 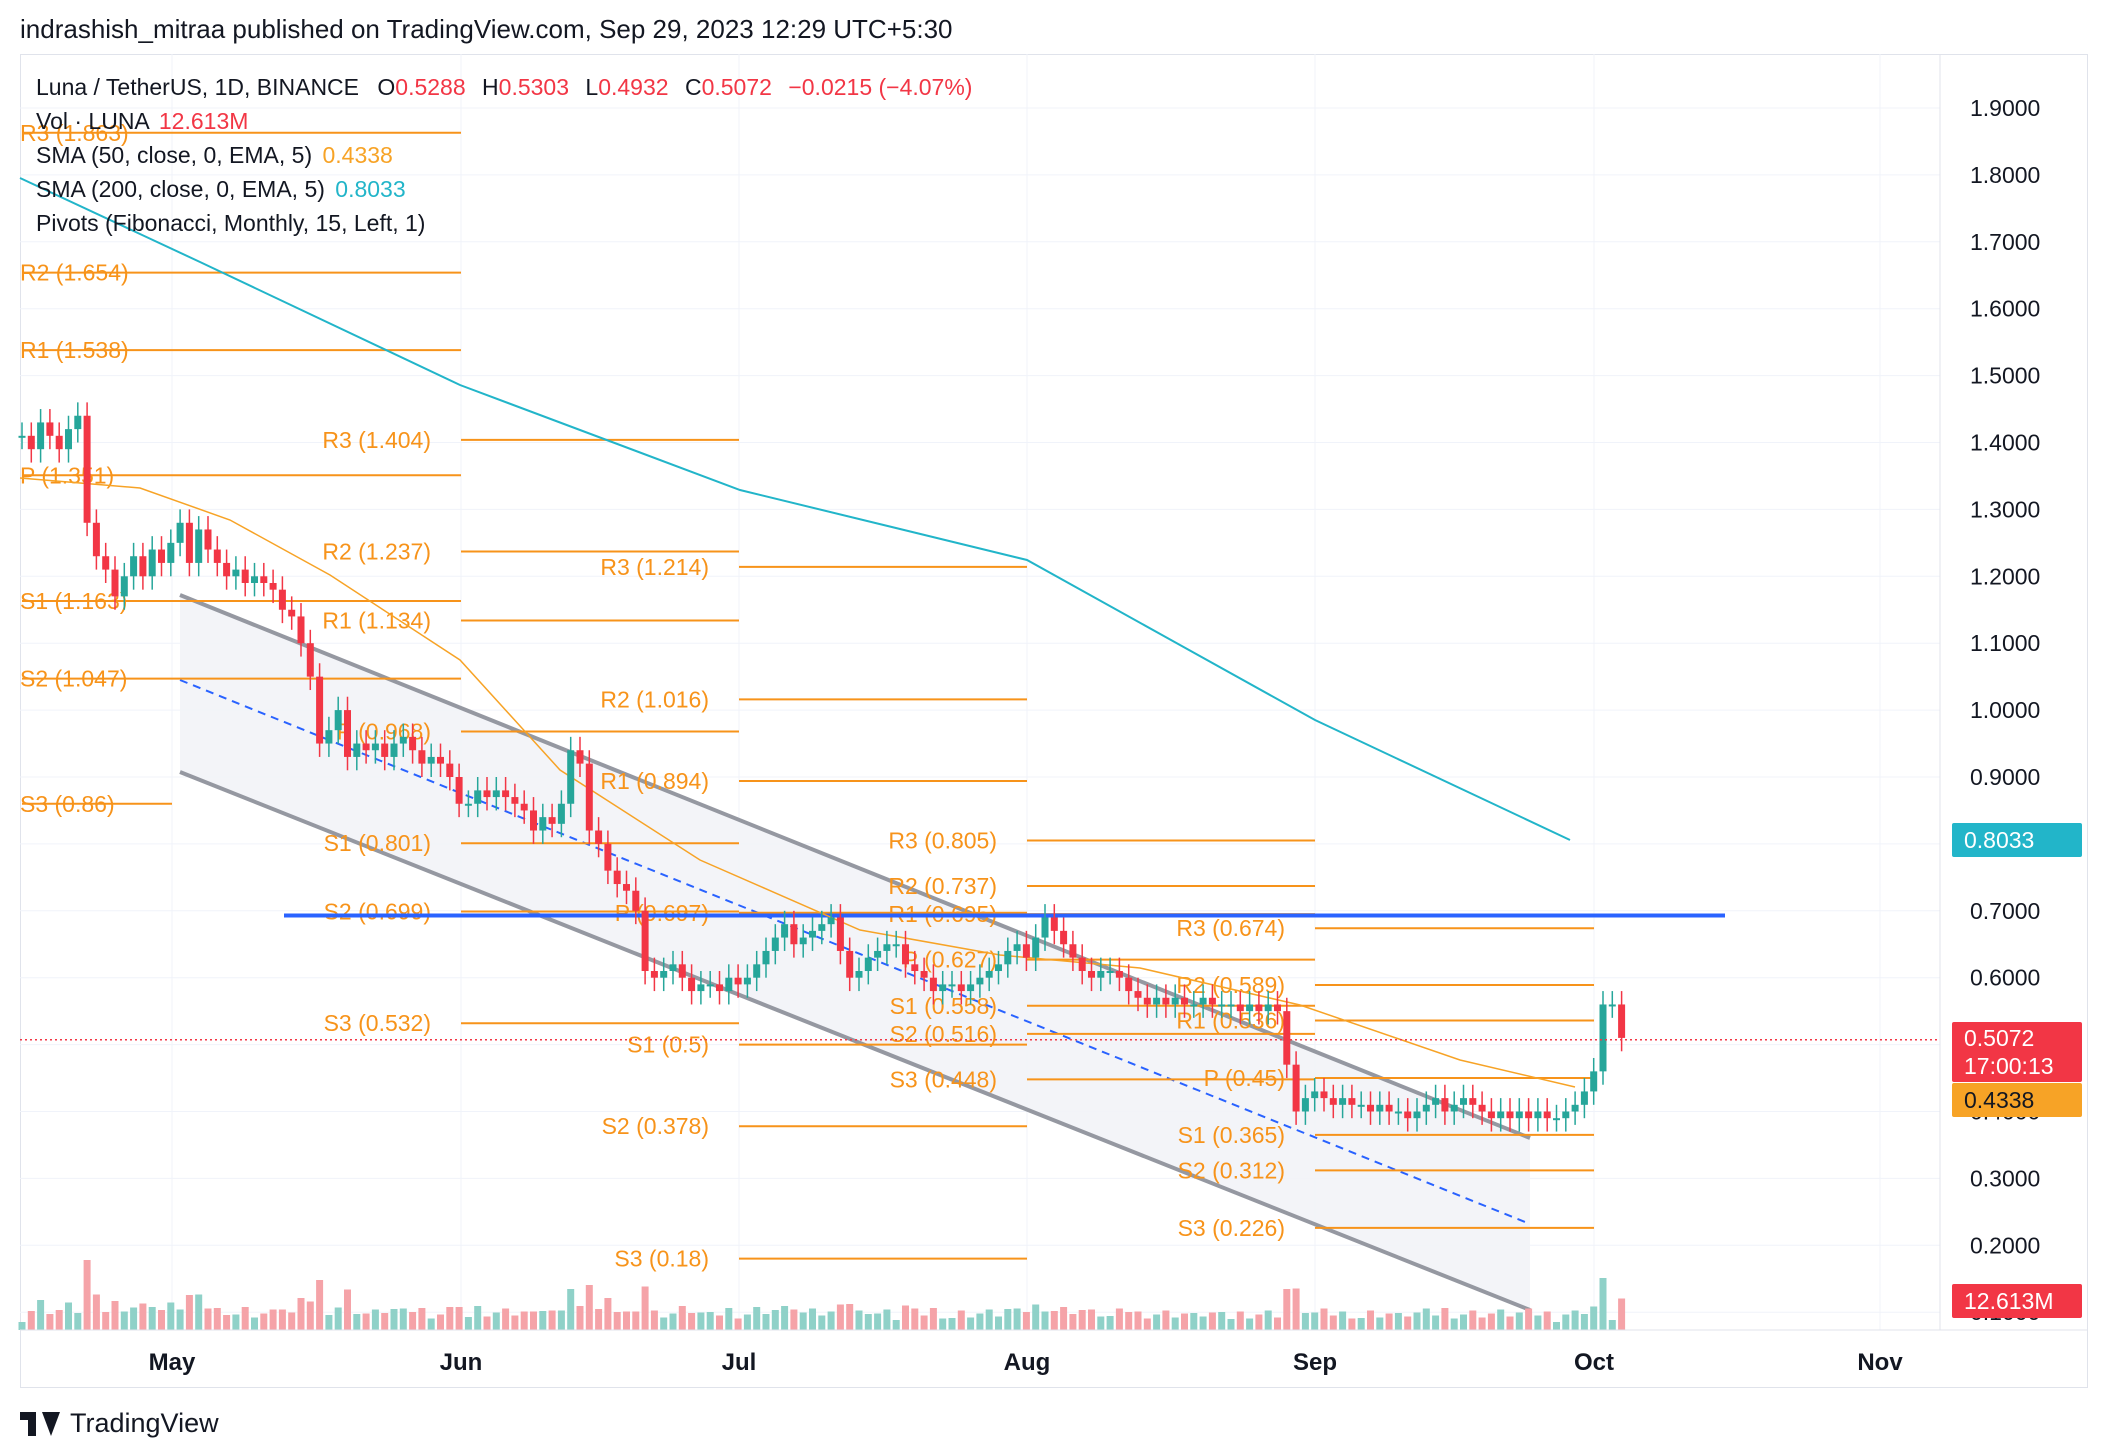 I want to click on pivot-label: S2 (1.047), so click(x=73, y=679).